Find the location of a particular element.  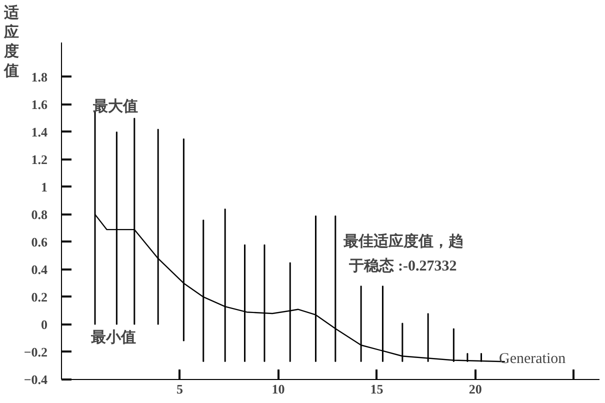

annotation: 于稳态 :-0.27332 is located at coordinates (402, 266).